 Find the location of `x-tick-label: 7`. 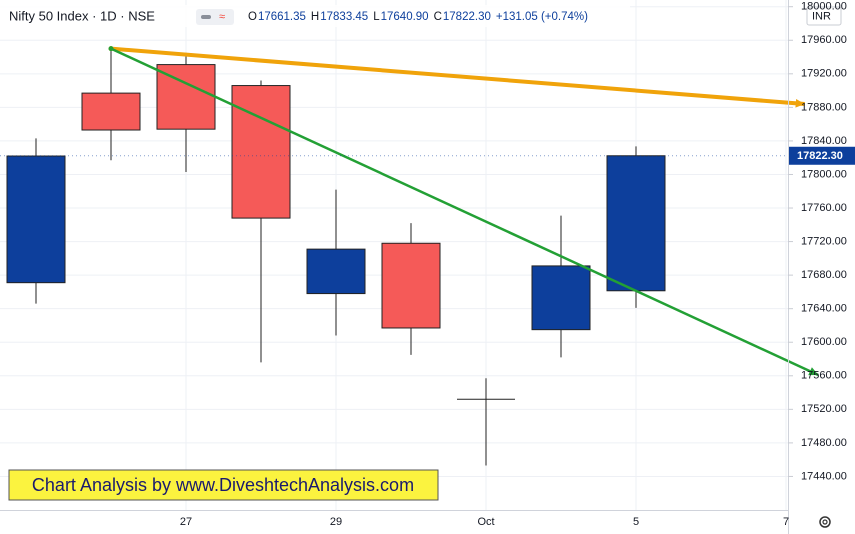

x-tick-label: 7 is located at coordinates (786, 522).